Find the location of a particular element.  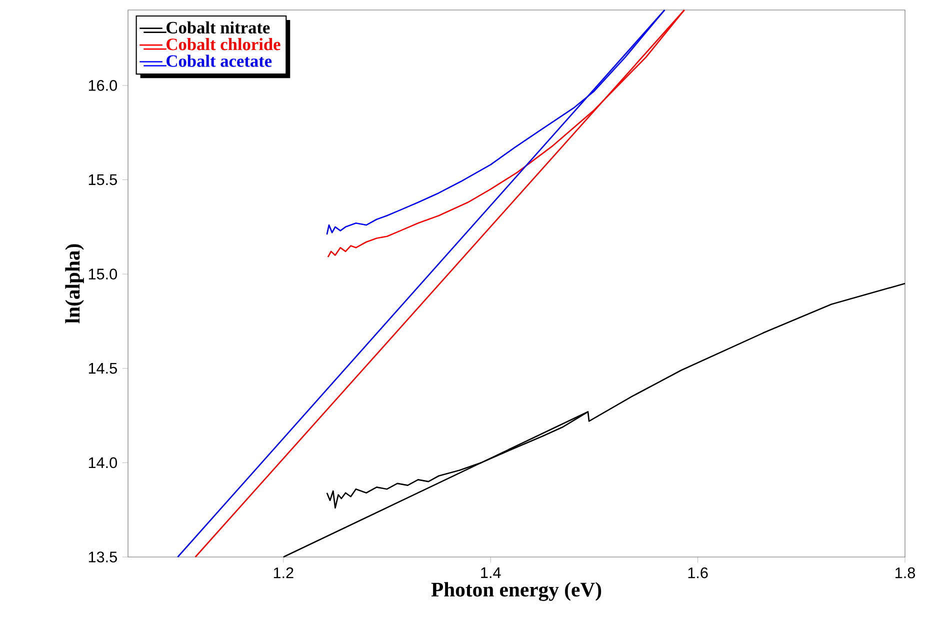

x-tick-label: 1.4 is located at coordinates (491, 572).